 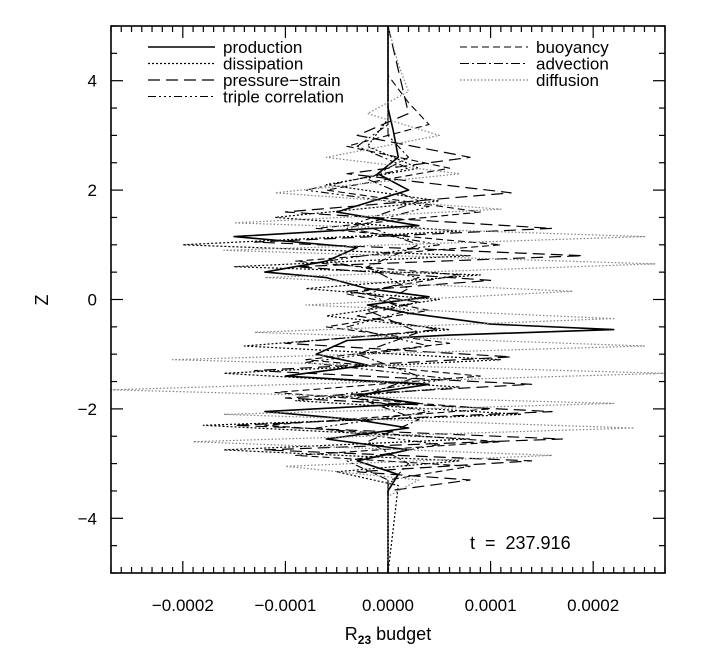 What do you see at coordinates (491, 605) in the screenshot?
I see `x-tick-label: 0.0001` at bounding box center [491, 605].